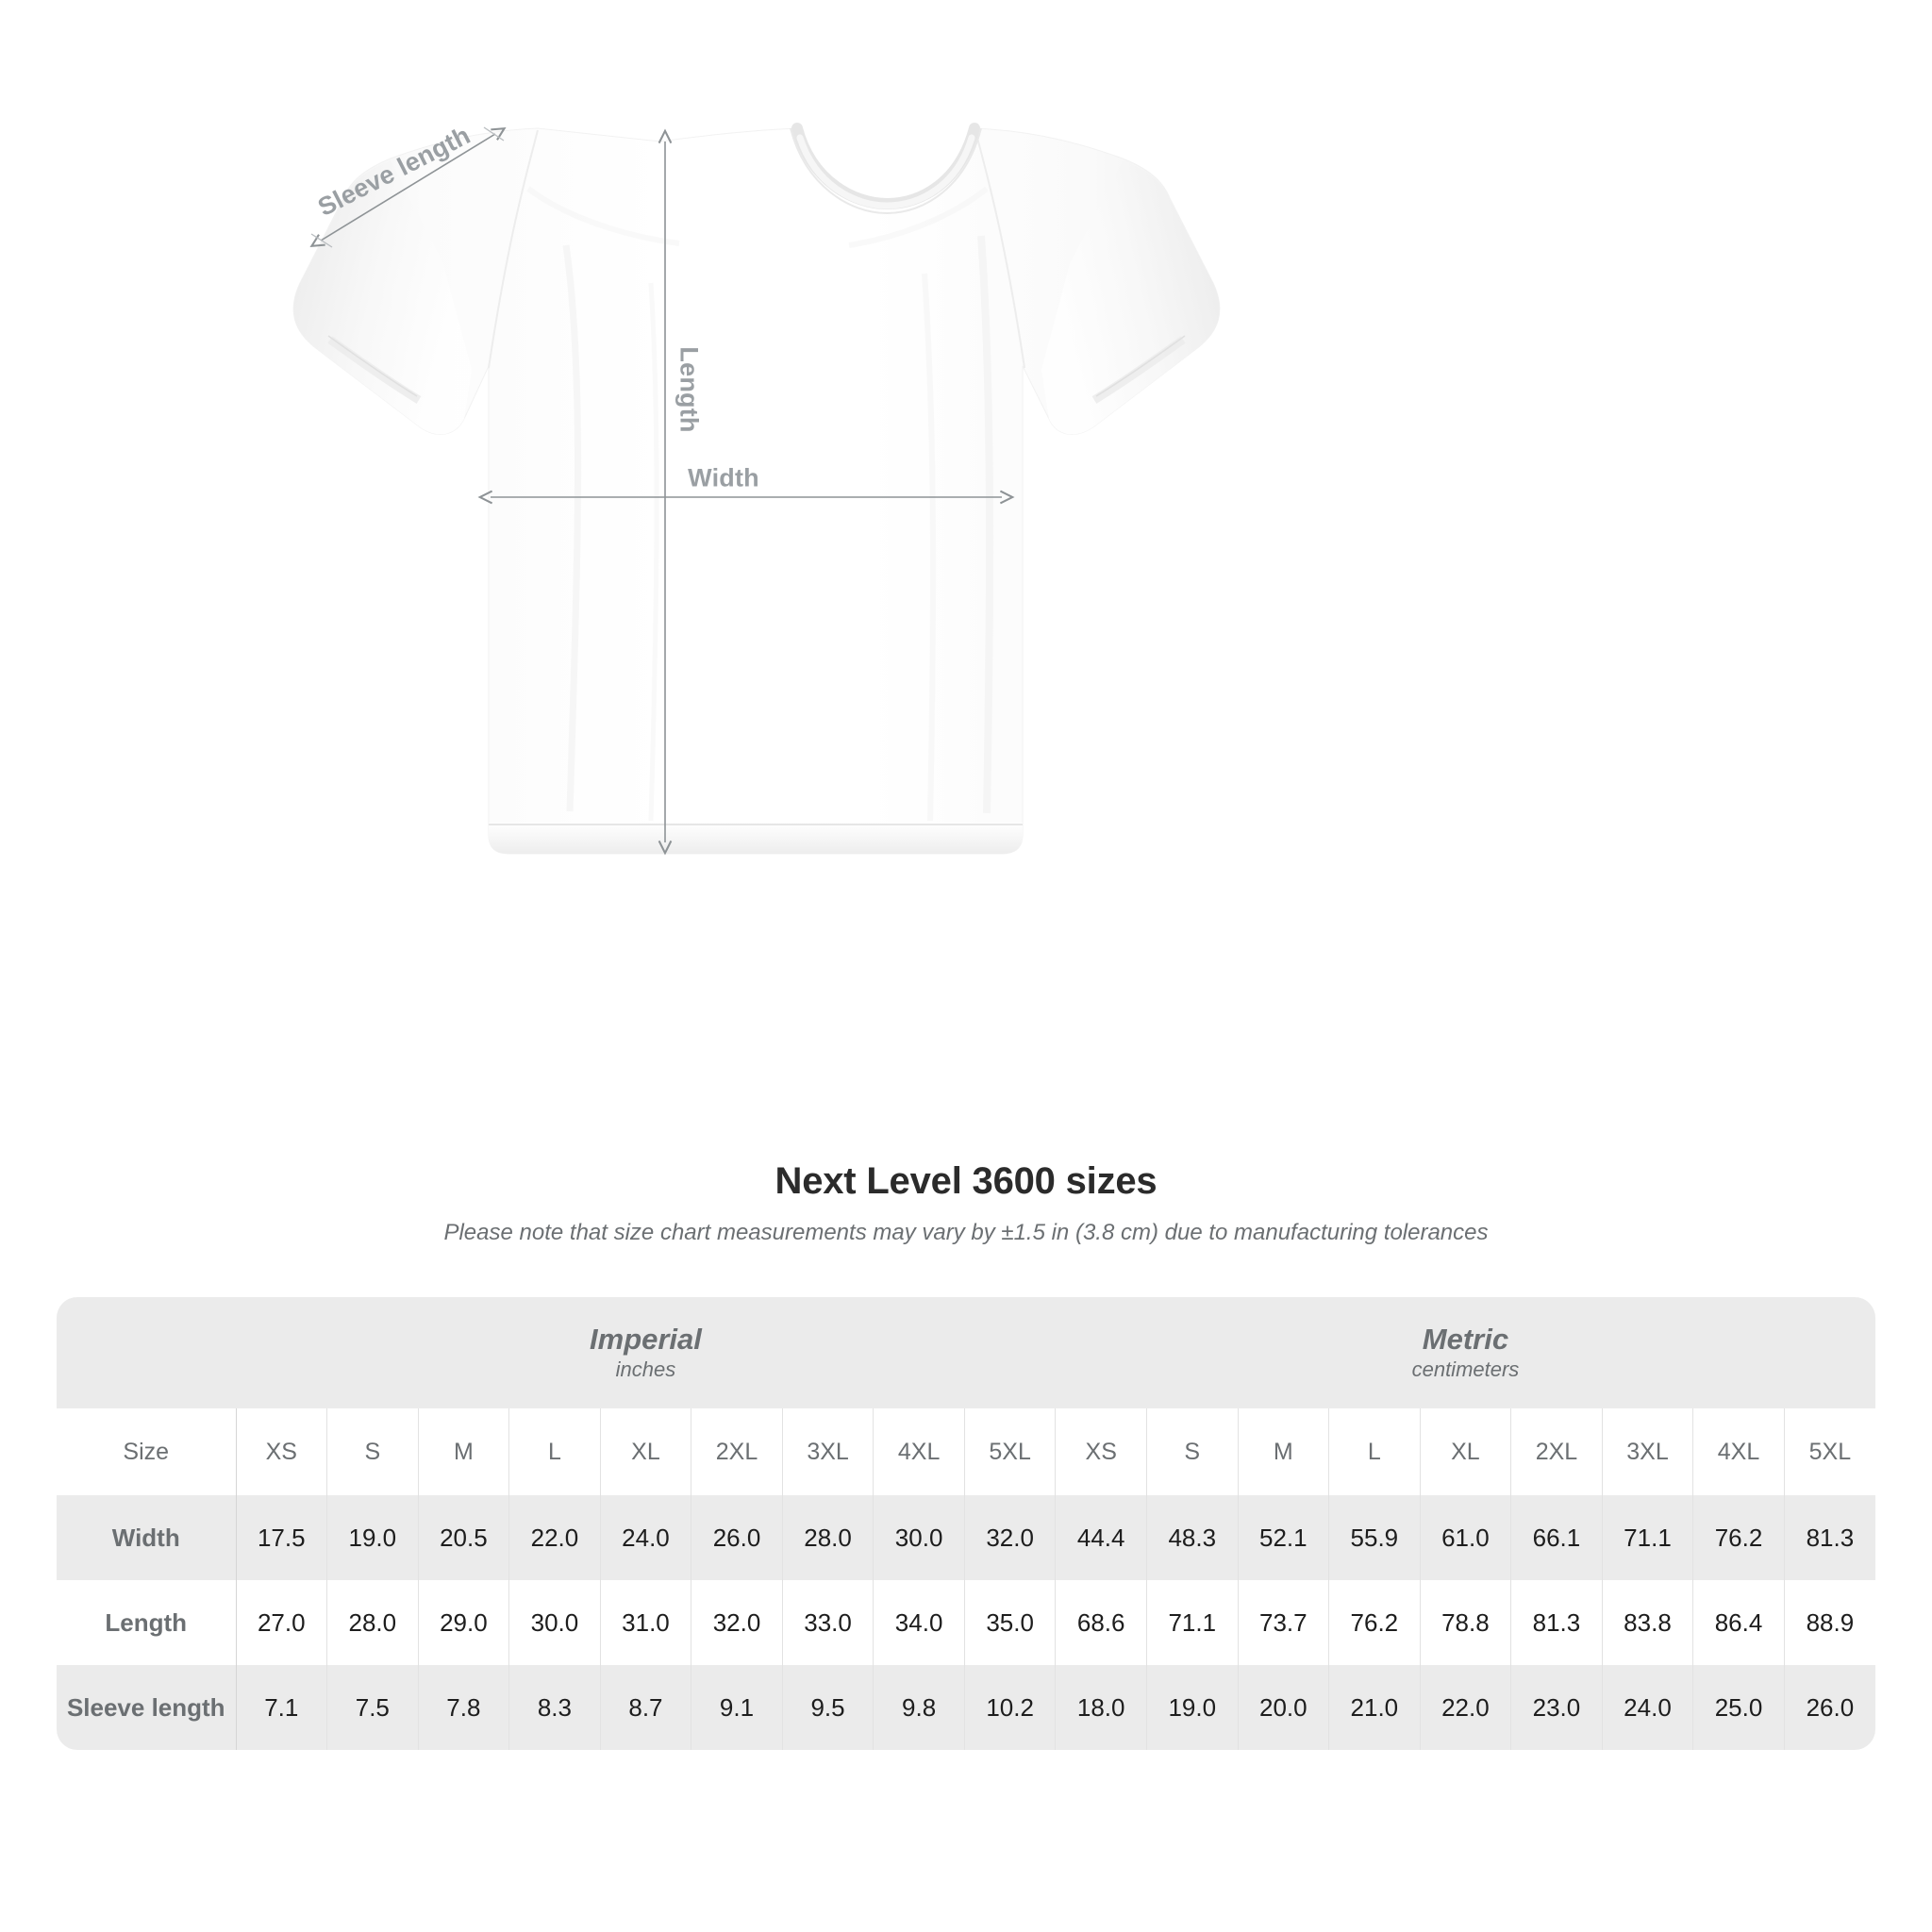 The height and width of the screenshot is (1932, 1932). I want to click on cell-width-imperial-5xl: 32.0, so click(1011, 1537).